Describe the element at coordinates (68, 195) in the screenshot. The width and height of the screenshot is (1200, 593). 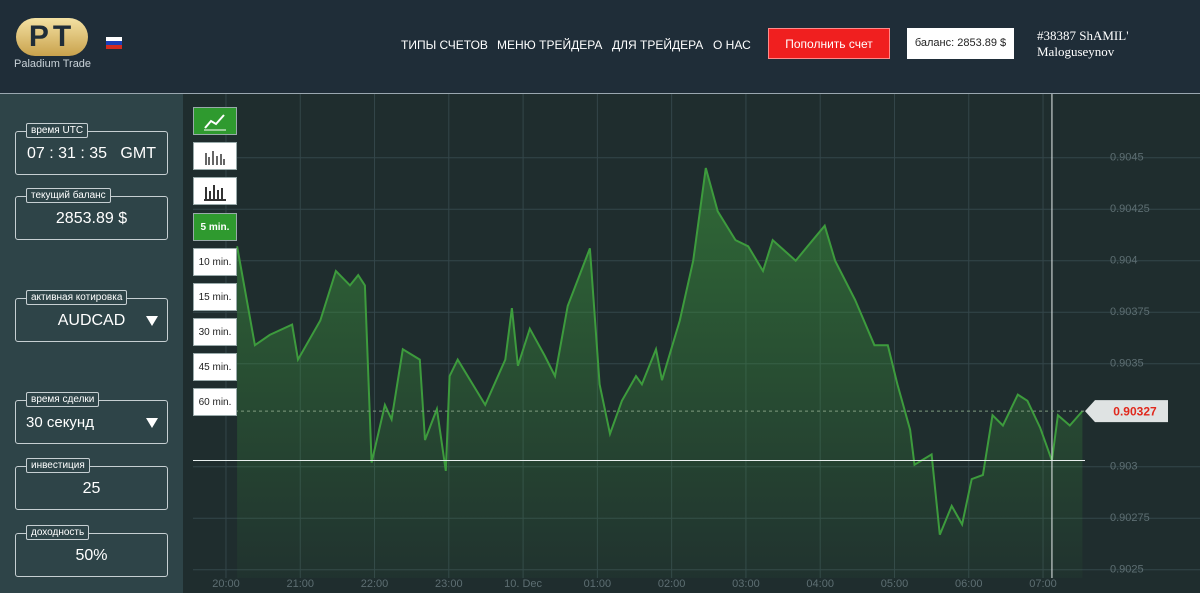
I see `panel-label: текущий баланс` at that location.